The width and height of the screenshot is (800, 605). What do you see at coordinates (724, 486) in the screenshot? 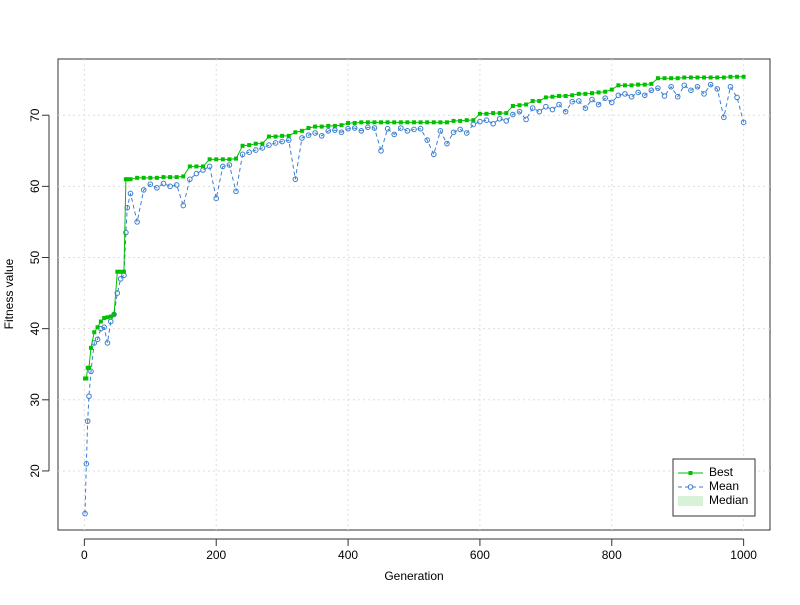
I see `legend-label: Mean` at bounding box center [724, 486].